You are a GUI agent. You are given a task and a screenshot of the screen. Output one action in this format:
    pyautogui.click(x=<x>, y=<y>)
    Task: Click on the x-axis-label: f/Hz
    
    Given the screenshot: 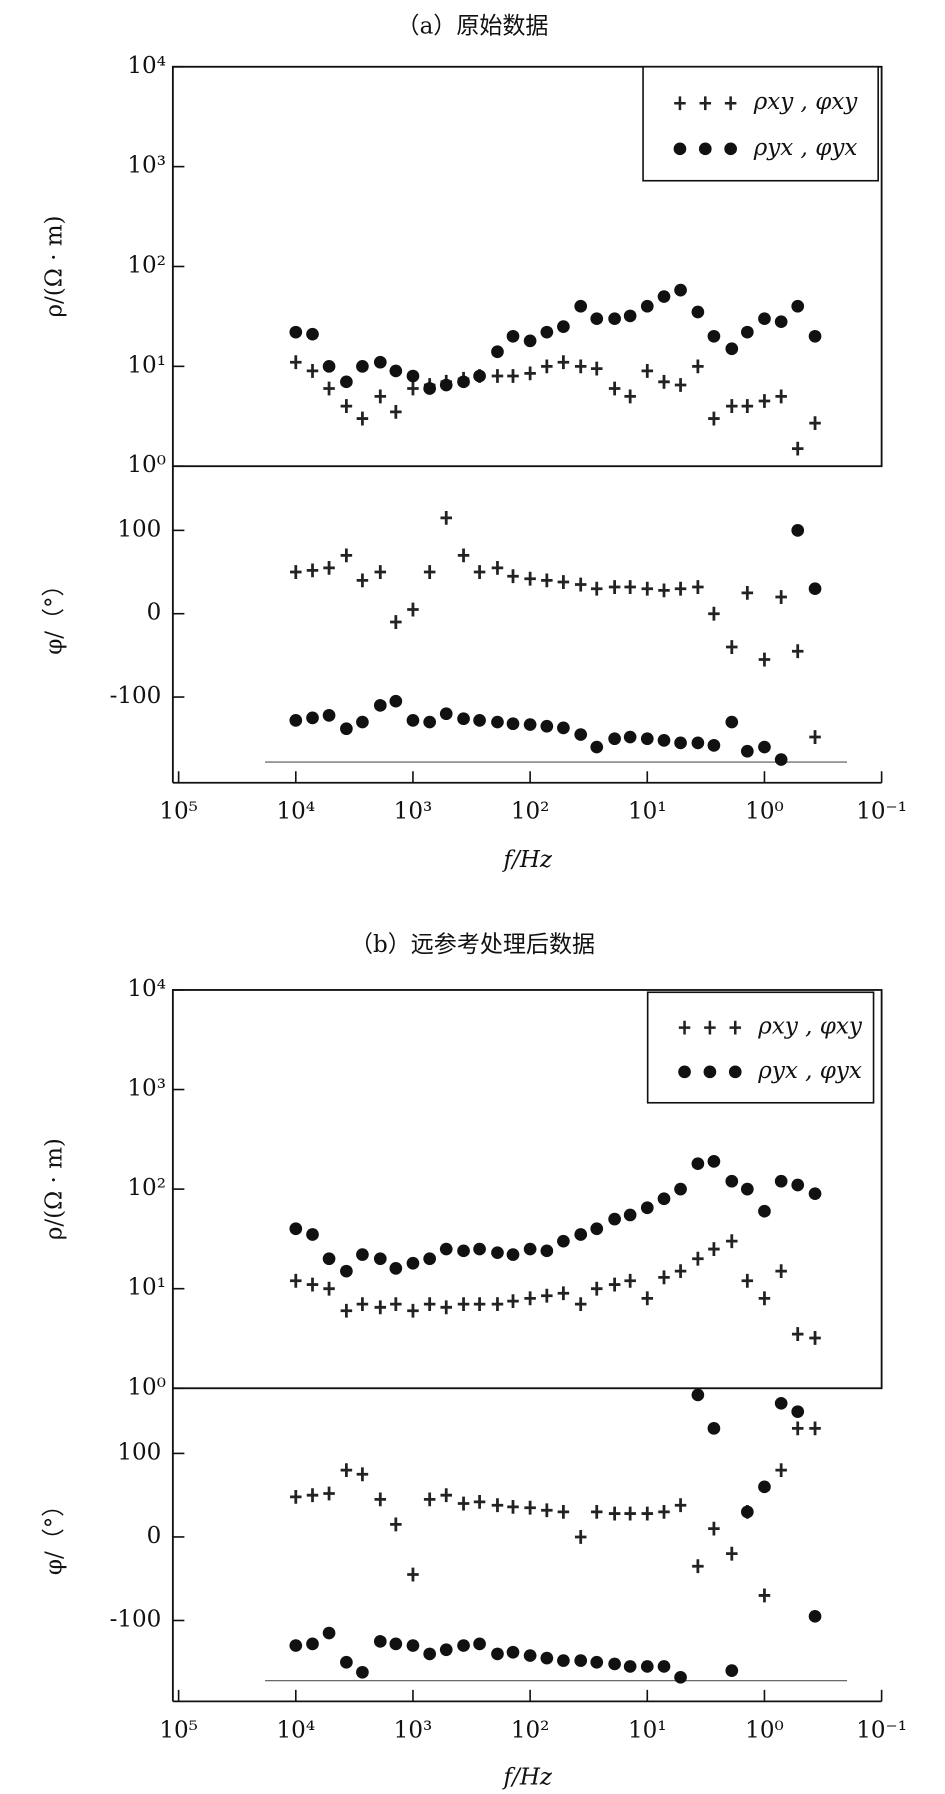 What is the action you would take?
    pyautogui.click(x=527, y=1777)
    